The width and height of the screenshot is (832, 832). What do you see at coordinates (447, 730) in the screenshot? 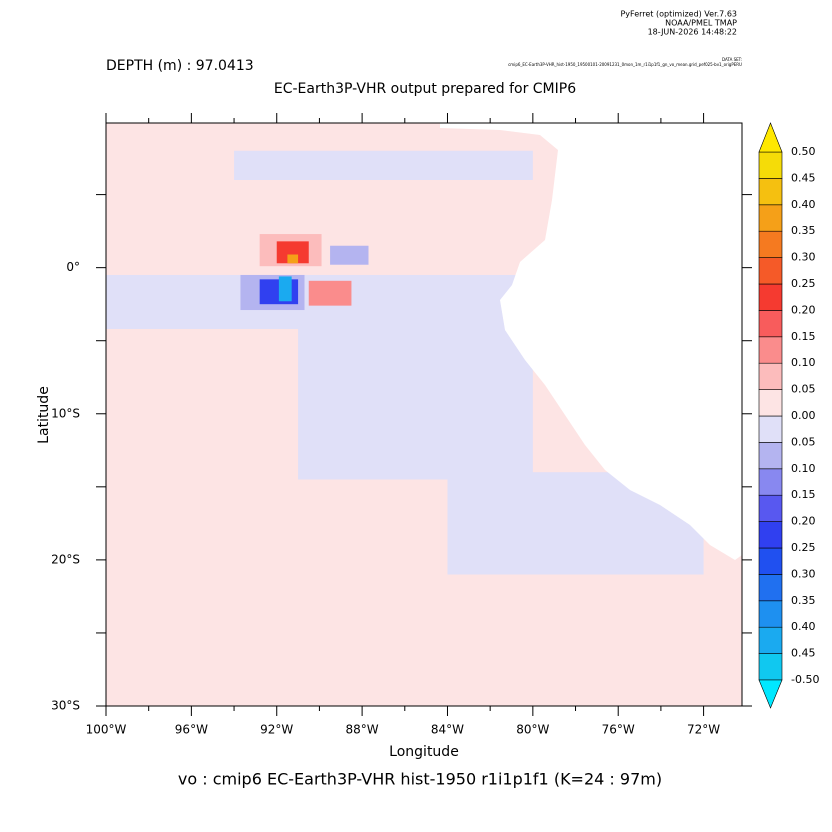
I see `x-tick-label: 84°W` at bounding box center [447, 730].